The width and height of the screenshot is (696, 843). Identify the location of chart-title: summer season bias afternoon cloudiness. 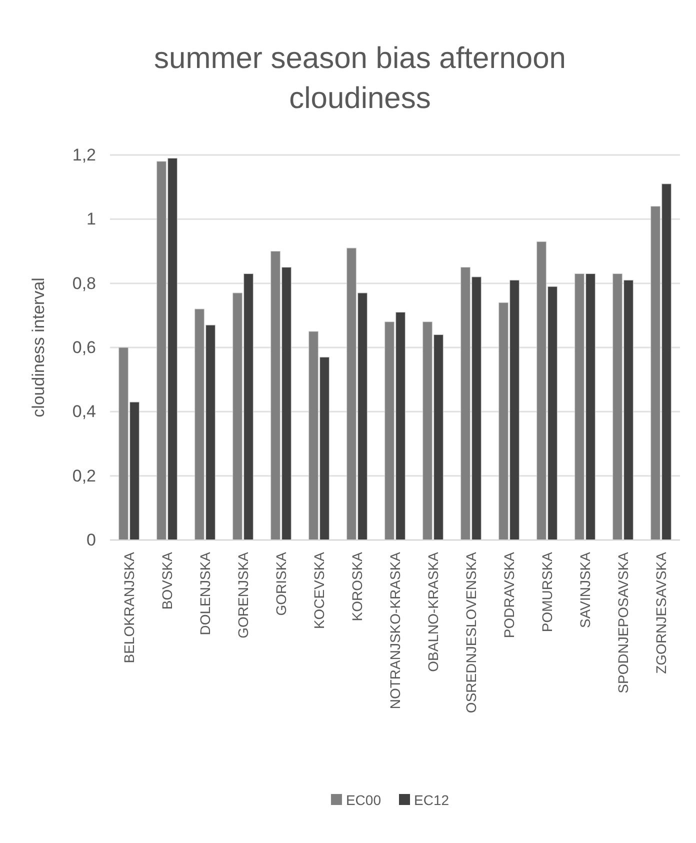
(360, 78).